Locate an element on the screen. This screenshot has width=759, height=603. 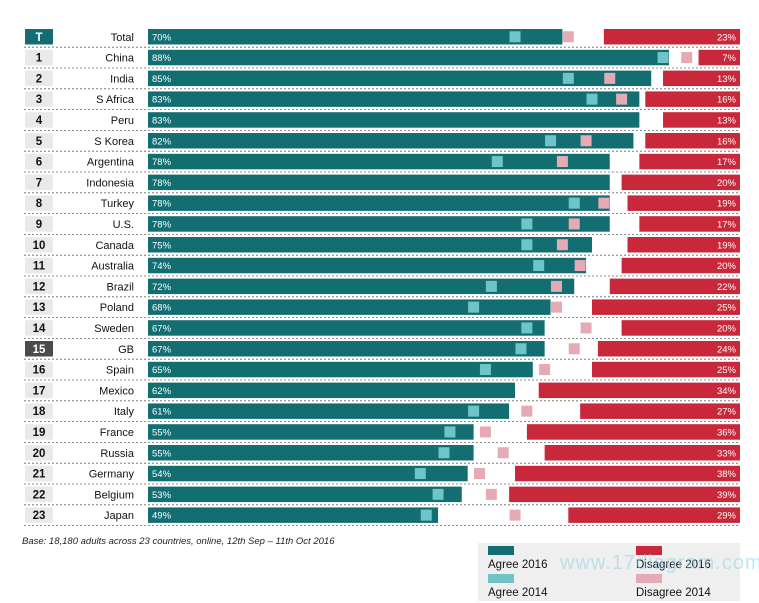
rank-label: 16 is located at coordinates (39, 371).